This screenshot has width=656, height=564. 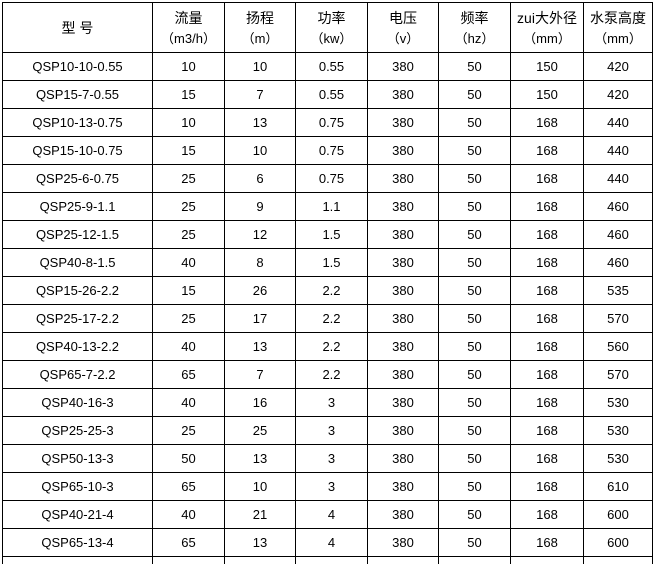 What do you see at coordinates (618, 17) in the screenshot?
I see `header-pump-height-label: 水泵高度` at bounding box center [618, 17].